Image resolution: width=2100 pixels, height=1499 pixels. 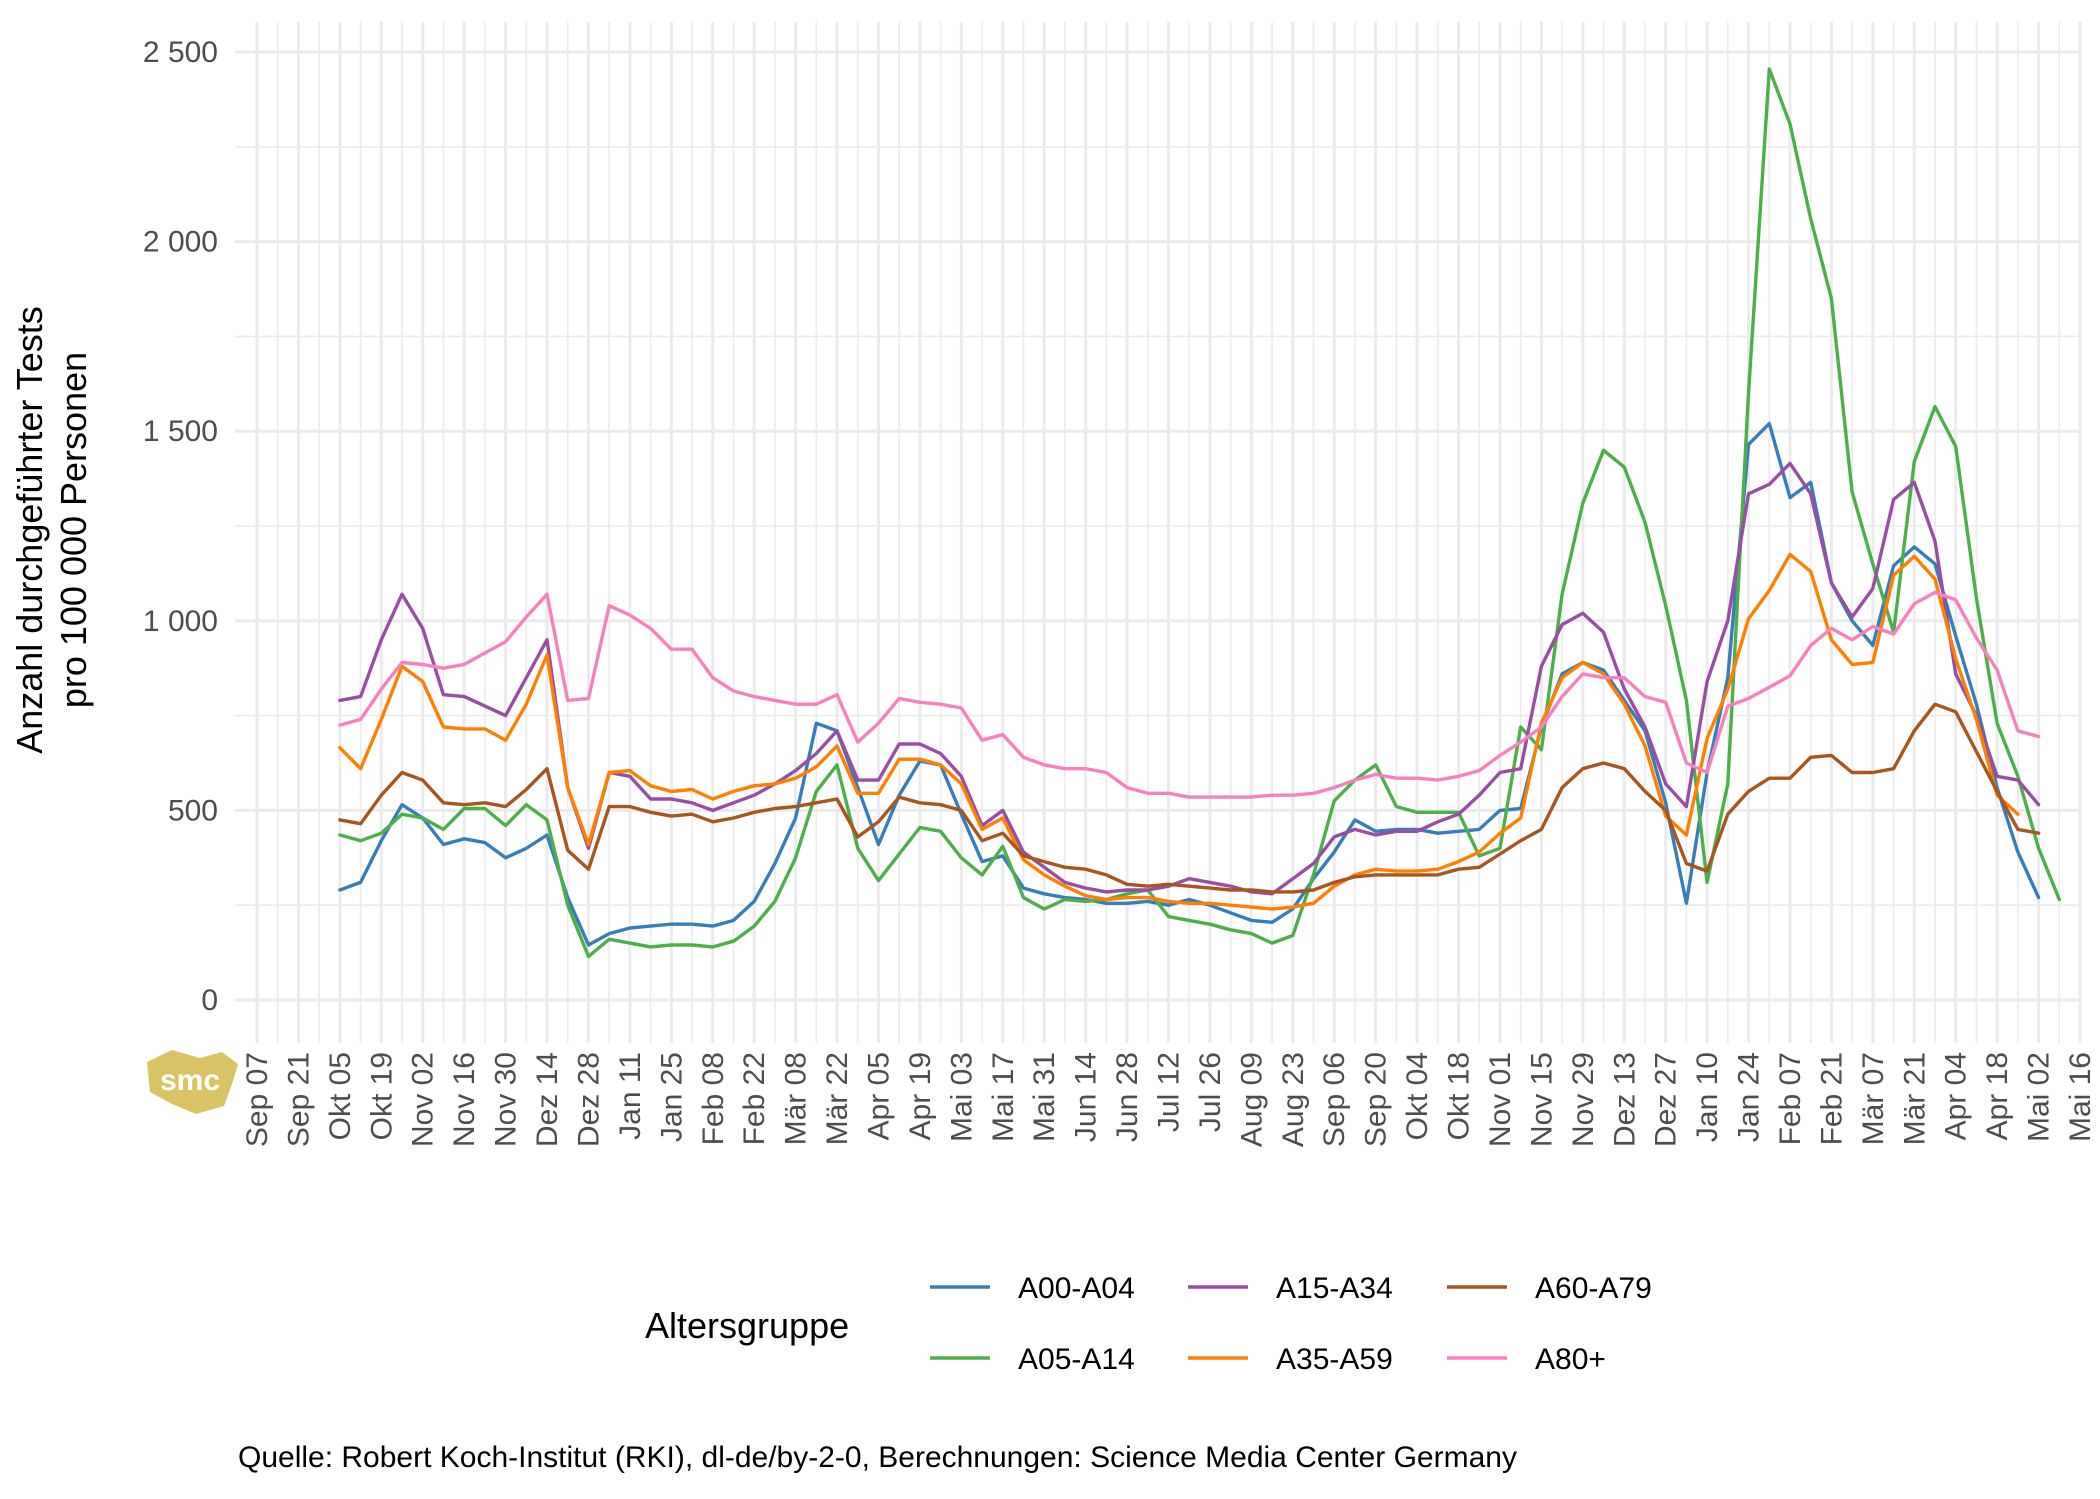 What do you see at coordinates (2080, 1097) in the screenshot?
I see `x-tick-label: Mai 16` at bounding box center [2080, 1097].